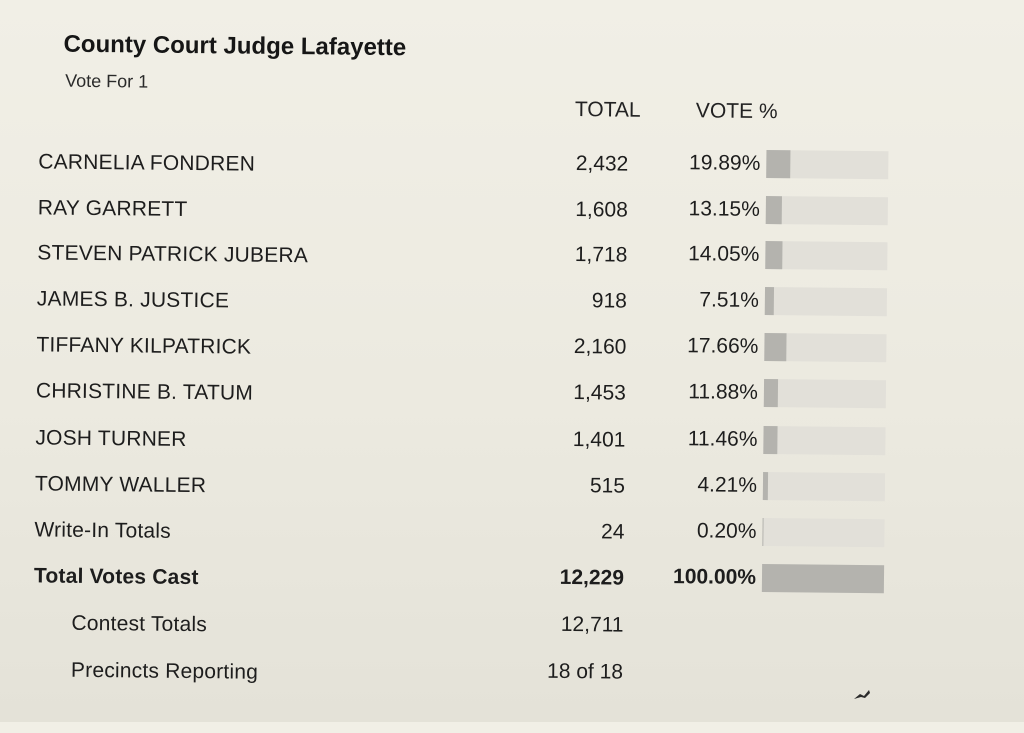 The width and height of the screenshot is (1024, 733). What do you see at coordinates (509, 489) in the screenshot?
I see `candidate-row: TOMMY WALLER 515 4.21%` at bounding box center [509, 489].